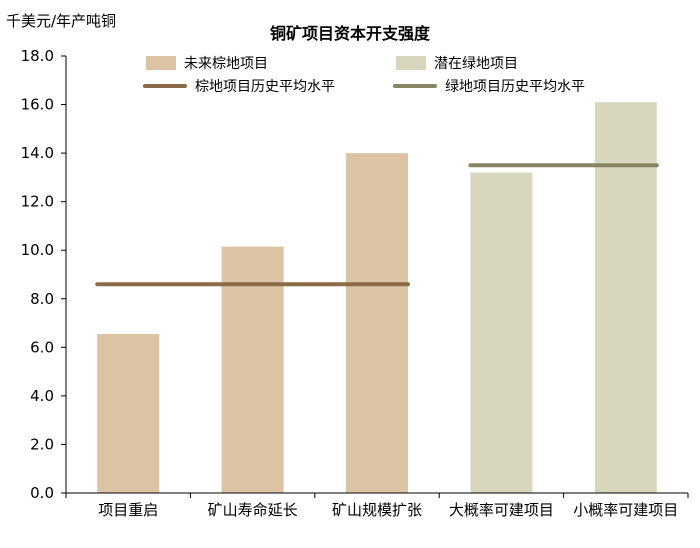  Describe the element at coordinates (265, 87) in the screenshot. I see `legend-label-brownfield-average: 棕地项目历史平均水平` at that location.